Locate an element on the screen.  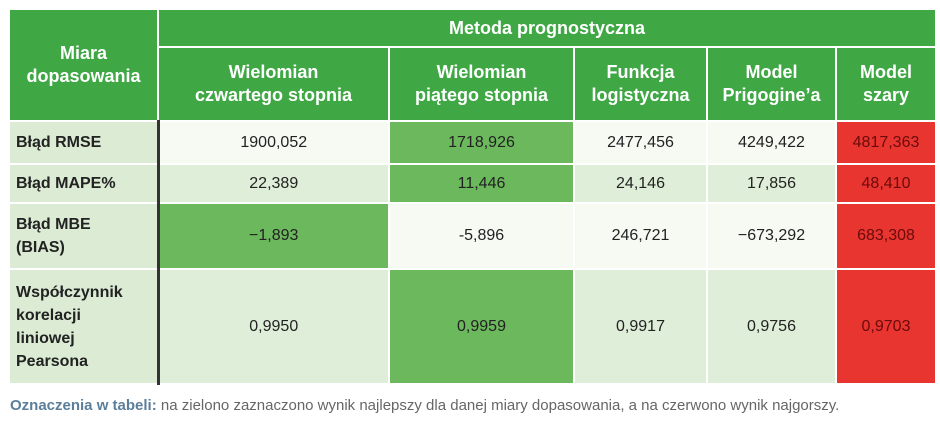
cell: 17,856 is located at coordinates (771, 183).